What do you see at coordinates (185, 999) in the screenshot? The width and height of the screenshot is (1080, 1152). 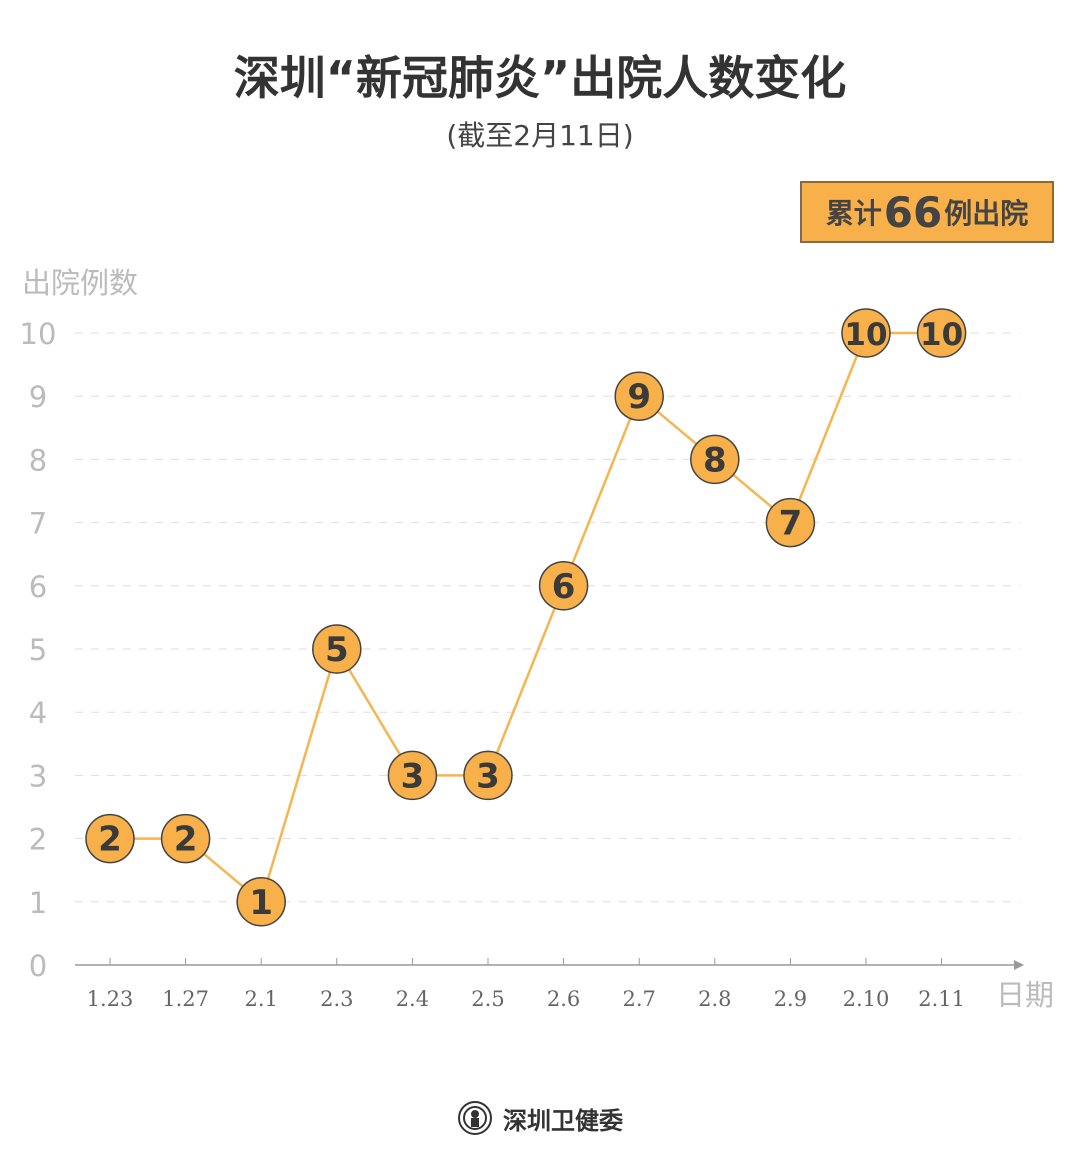 I see `x-tick-label: 1.27` at bounding box center [185, 999].